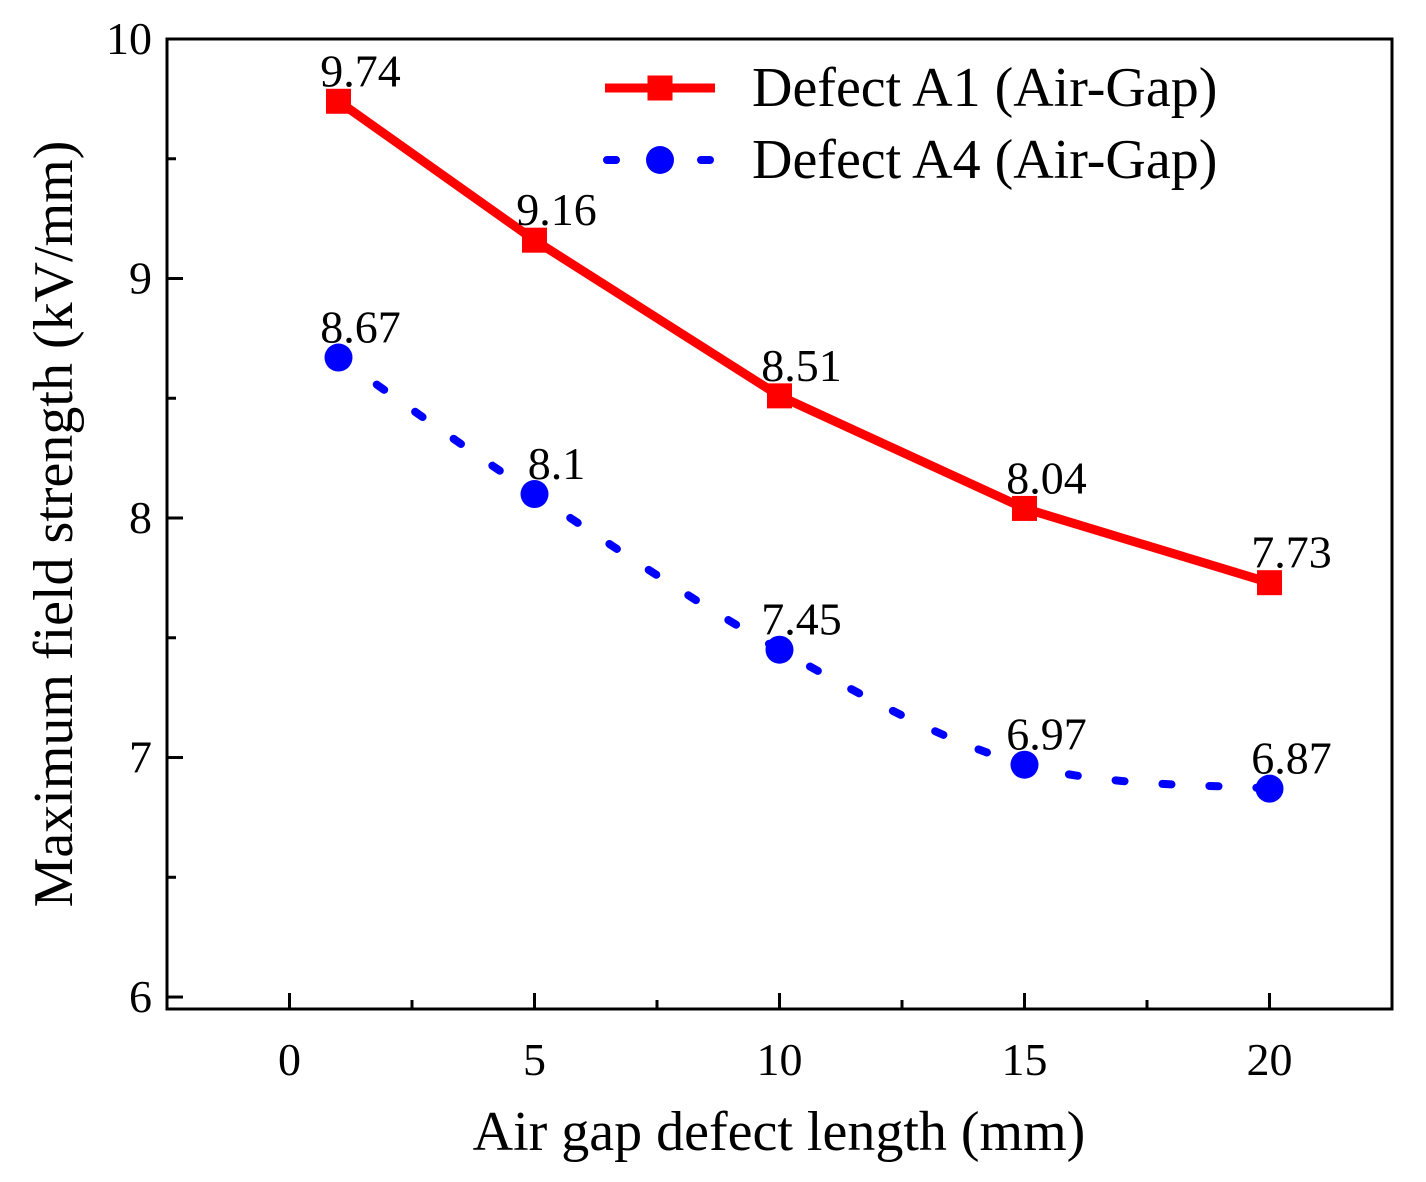 This screenshot has width=1426, height=1182. Describe the element at coordinates (1046, 477) in the screenshot. I see `data-label: 8.04` at that location.